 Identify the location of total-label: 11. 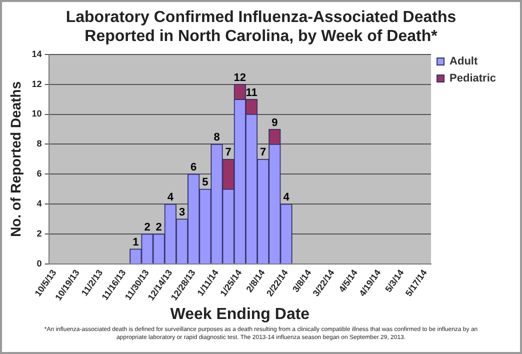
(252, 92).